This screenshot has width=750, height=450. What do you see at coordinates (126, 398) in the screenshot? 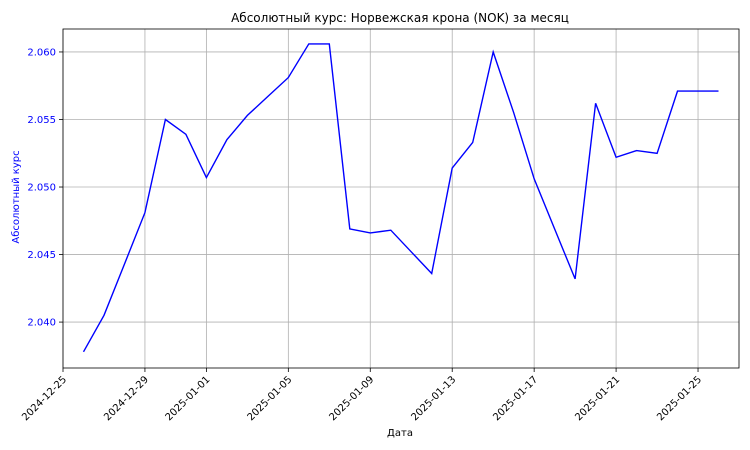
I see `x-tick-label: 2024-12-29` at bounding box center [126, 398].